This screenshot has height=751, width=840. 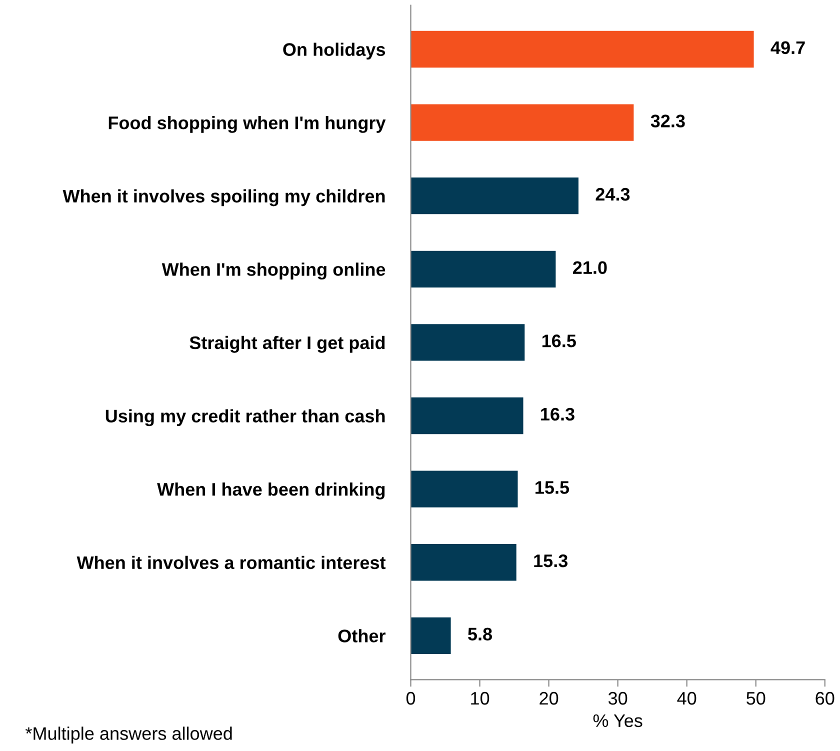 What do you see at coordinates (557, 414) in the screenshot?
I see `data-label: 16.3` at bounding box center [557, 414].